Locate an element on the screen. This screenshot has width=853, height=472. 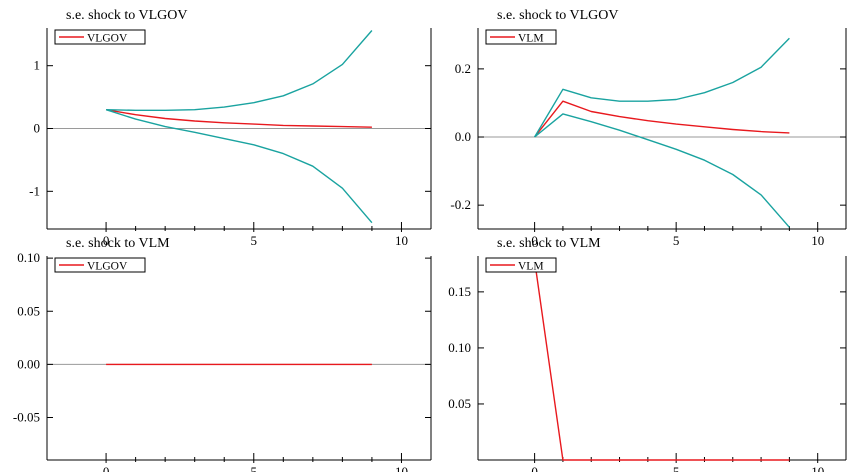
series-line-vlgov is located at coordinates (238, 118).